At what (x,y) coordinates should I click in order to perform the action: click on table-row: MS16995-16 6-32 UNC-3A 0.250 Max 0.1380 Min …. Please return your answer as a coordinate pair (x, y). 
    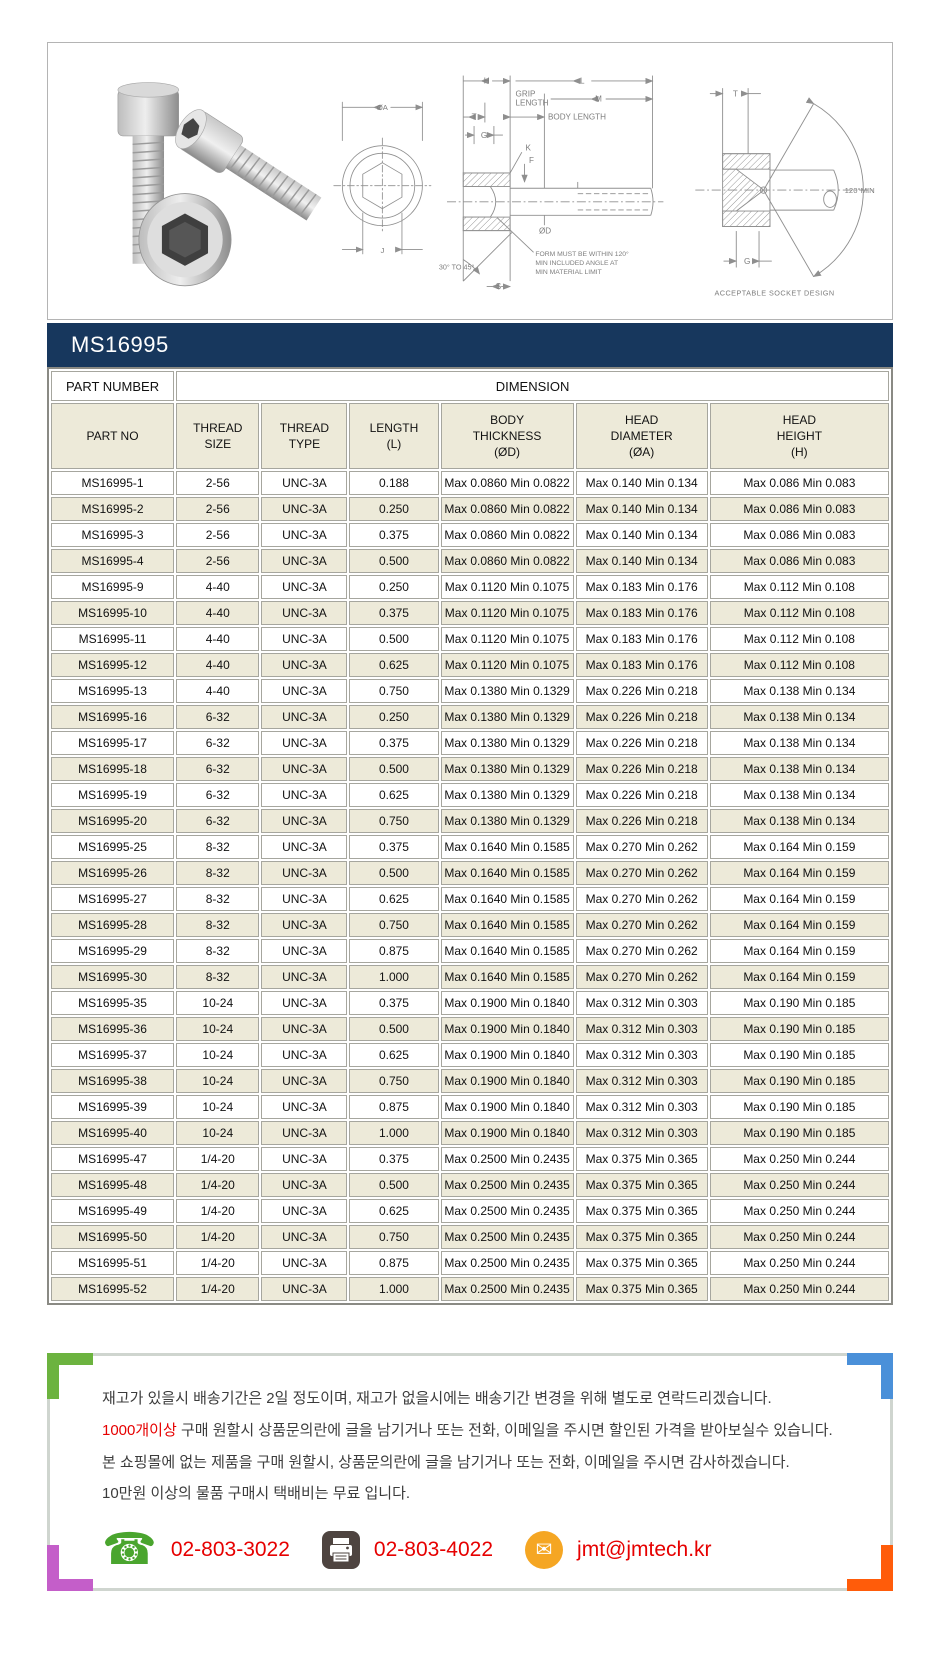
    Looking at the image, I should click on (470, 717).